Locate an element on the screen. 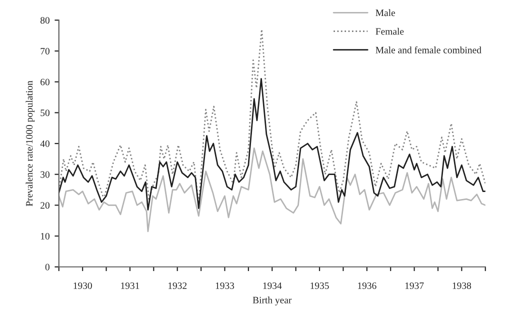 Image resolution: width=512 pixels, height=320 pixels. y-tick-label: 0 is located at coordinates (47, 267).